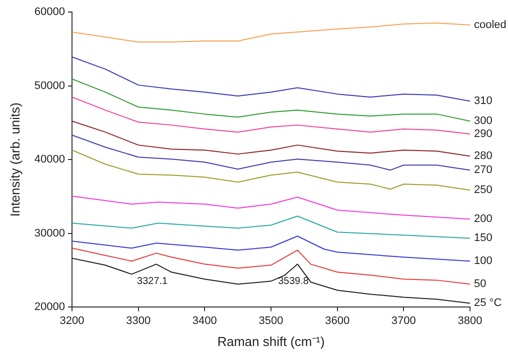  I want to click on series-label: 150, so click(483, 238).